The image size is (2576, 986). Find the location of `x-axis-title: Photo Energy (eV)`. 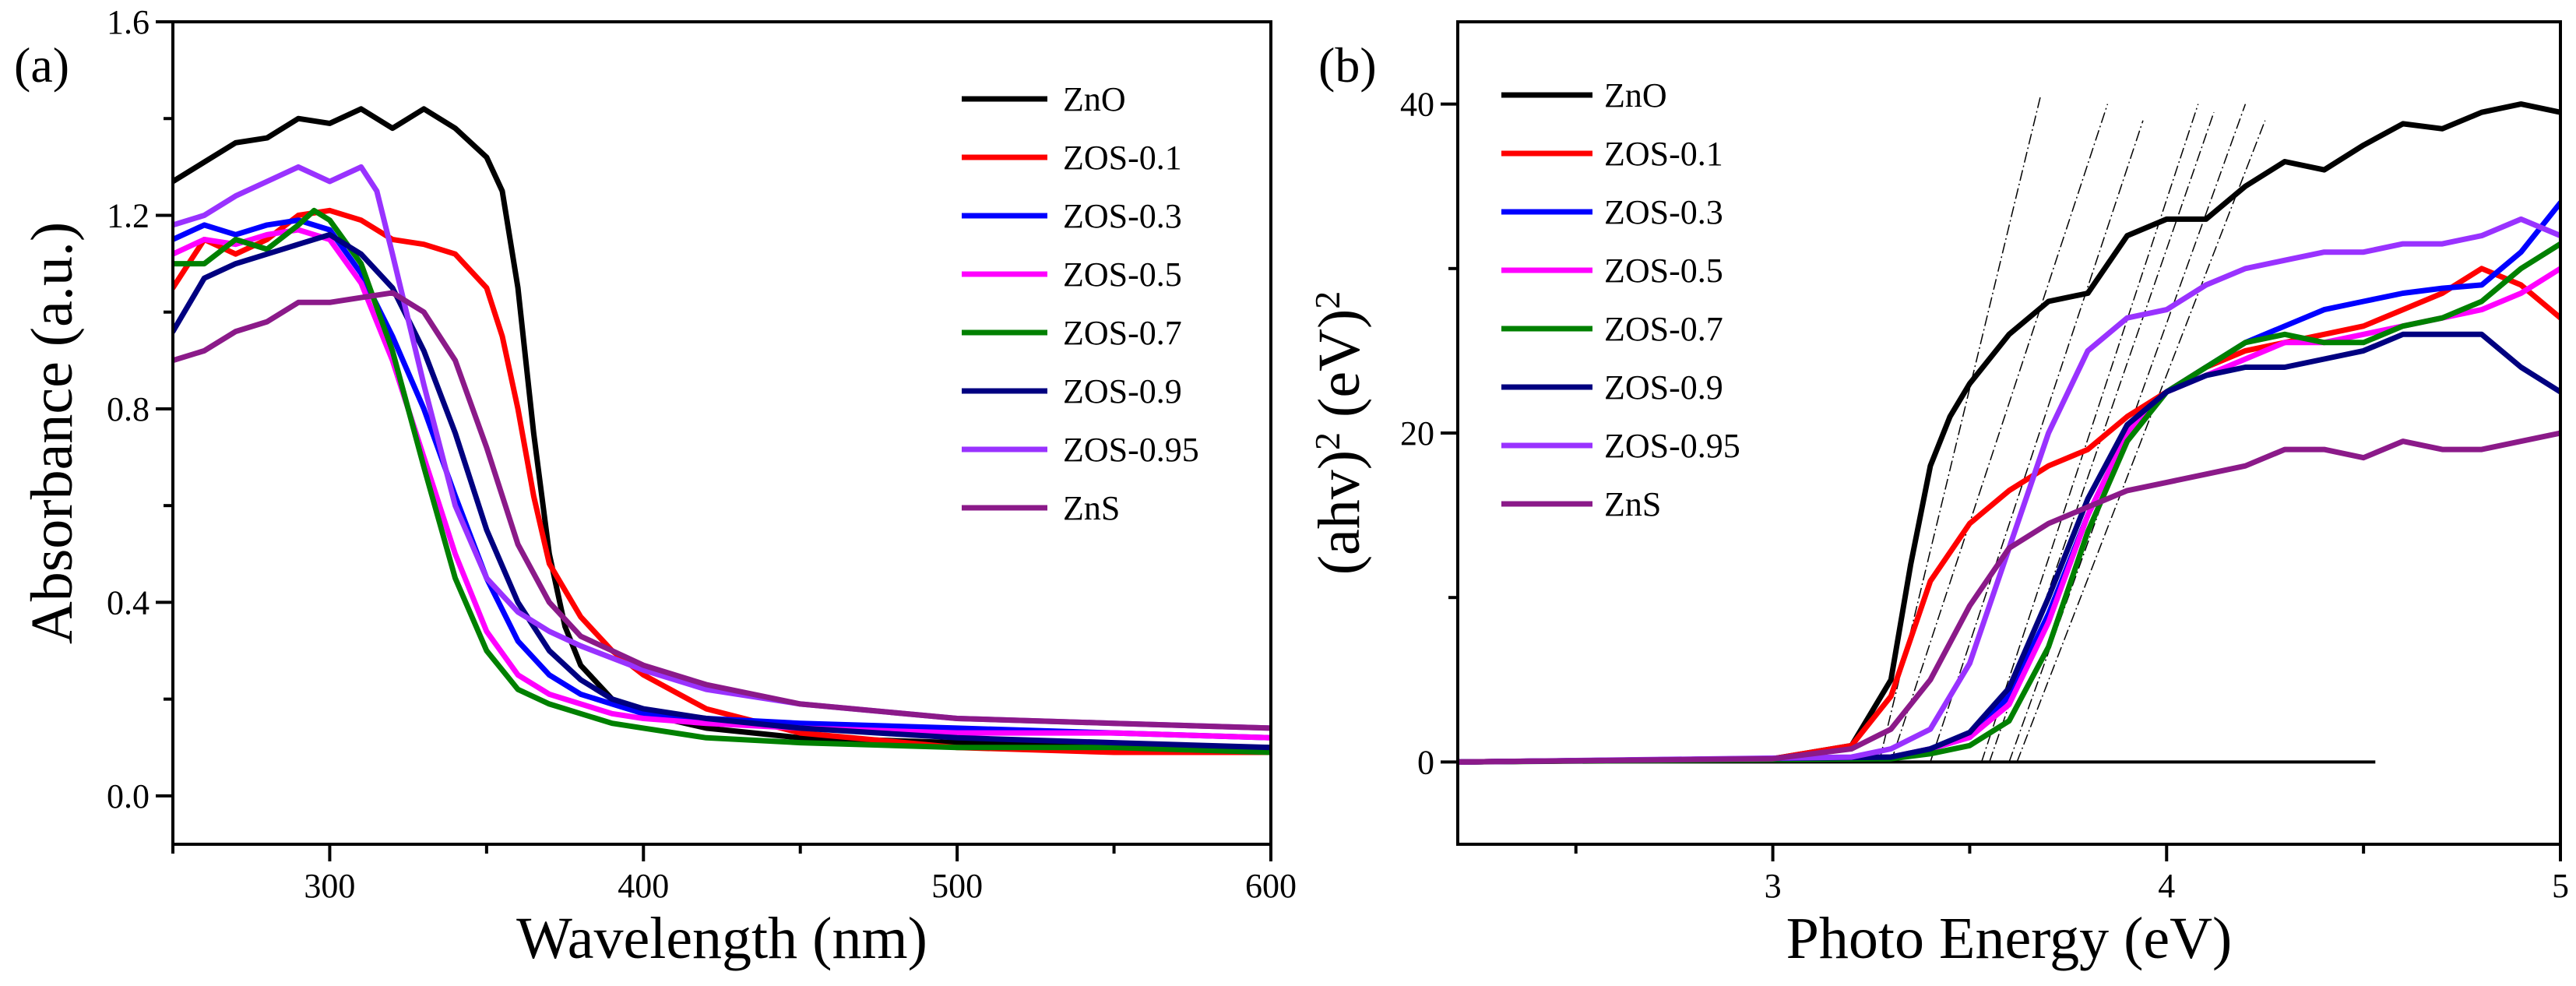

x-axis-title: Photo Energy (eV) is located at coordinates (2009, 938).